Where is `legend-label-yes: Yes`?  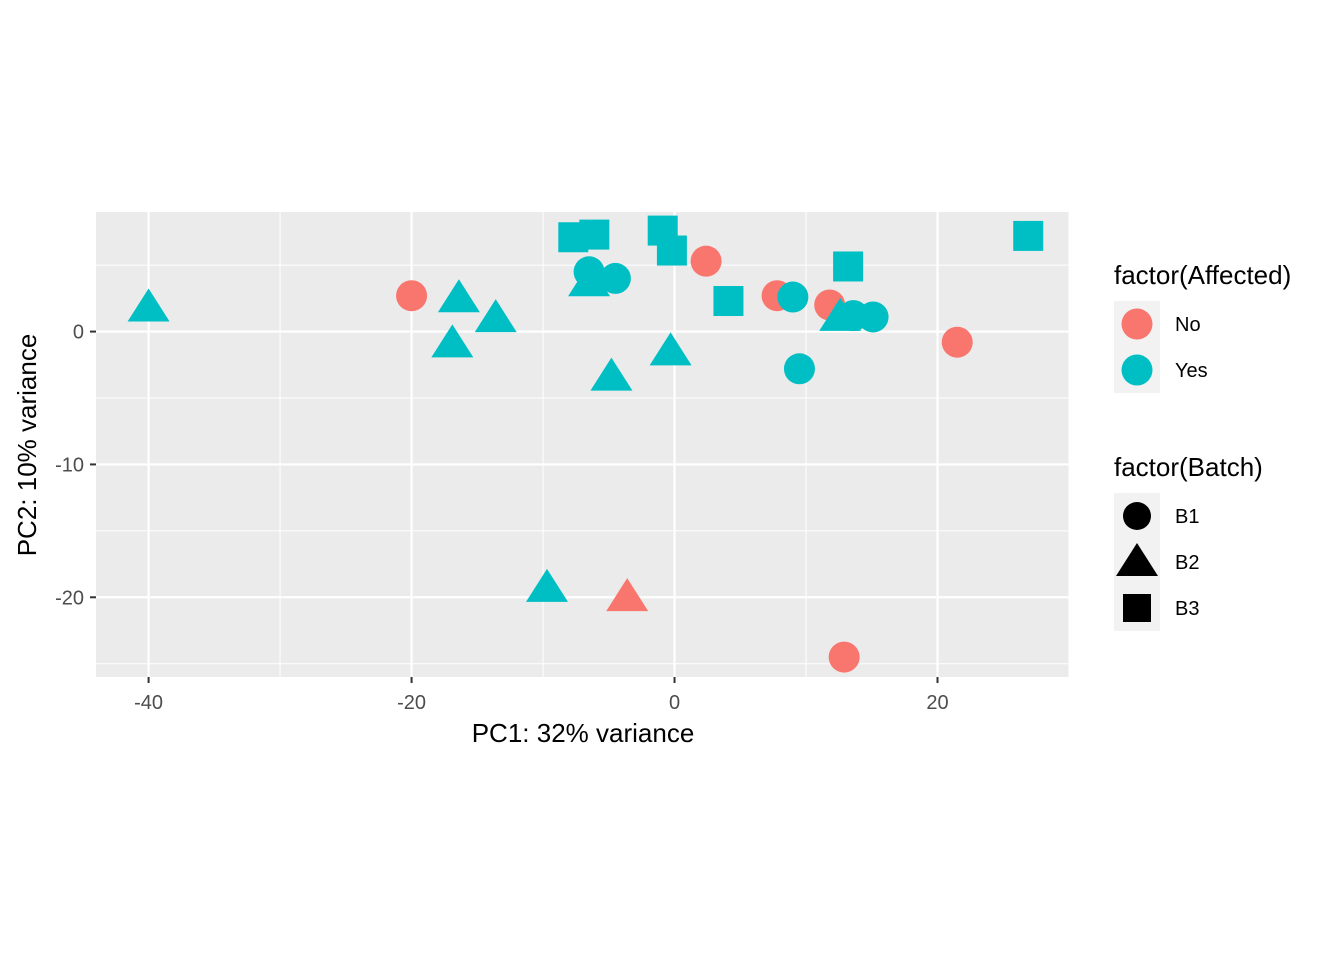
legend-label-yes: Yes is located at coordinates (1191, 371).